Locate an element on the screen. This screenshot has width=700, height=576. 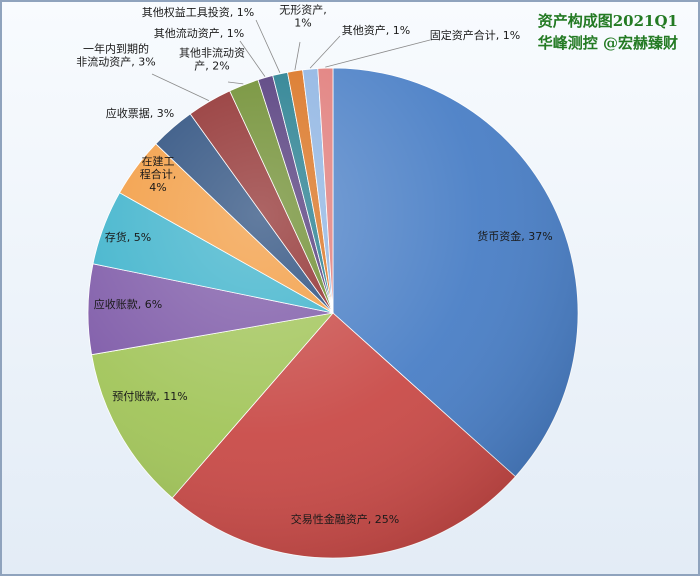
slice-label-11: 其他权益工具投资, 1% is located at coordinates (198, 12).